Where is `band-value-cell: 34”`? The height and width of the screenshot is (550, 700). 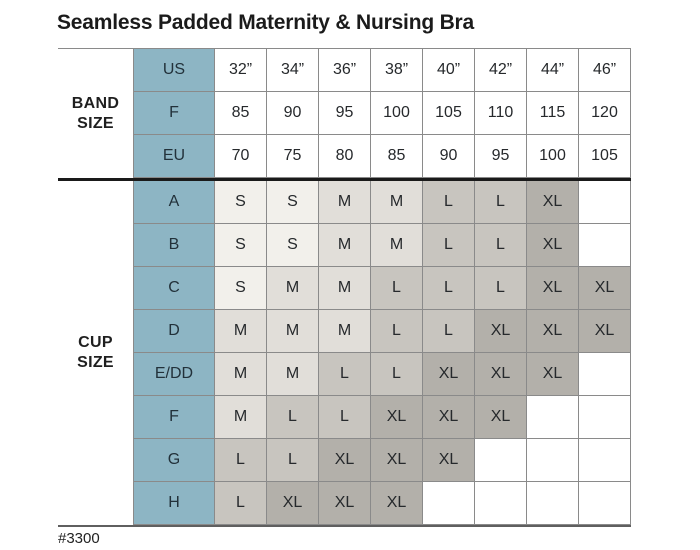 band-value-cell: 34” is located at coordinates (293, 70).